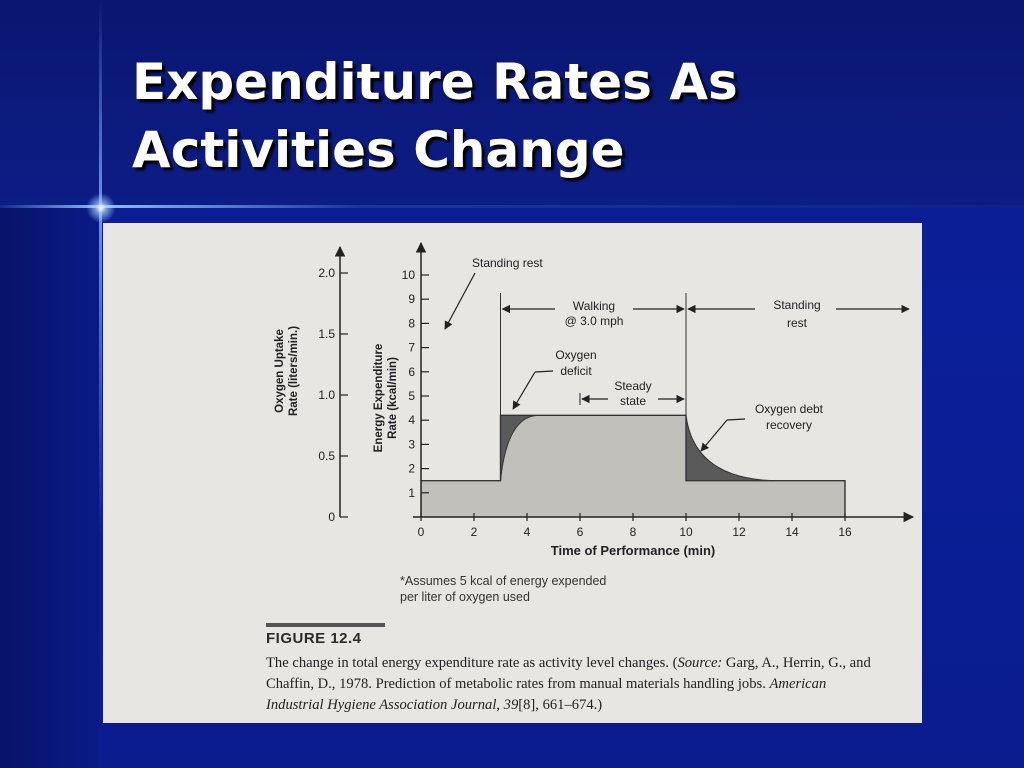 The width and height of the screenshot is (1024, 768). Describe the element at coordinates (527, 532) in the screenshot. I see `x-tick-label: 4` at that location.